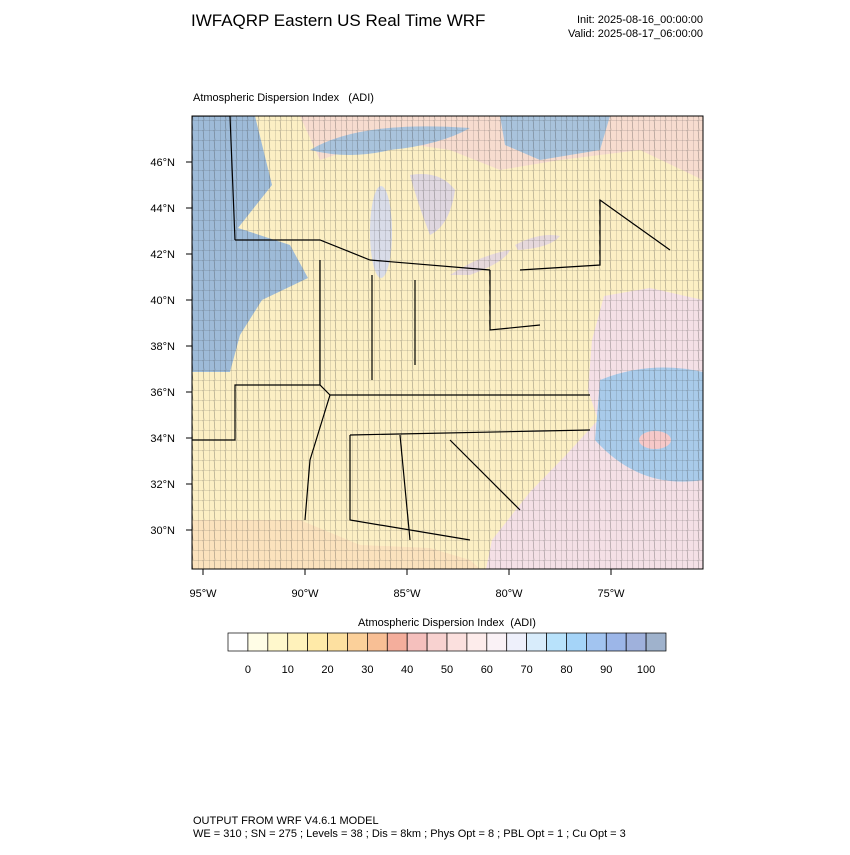 This screenshot has height=855, width=850. What do you see at coordinates (162, 347) in the screenshot?
I see `lat-label: 38°N` at bounding box center [162, 347].